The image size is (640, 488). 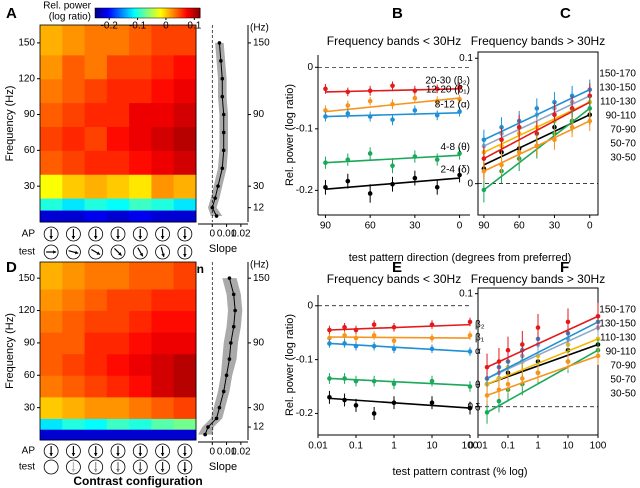 I want to click on x-tick-label: 30, so click(x=555, y=226).